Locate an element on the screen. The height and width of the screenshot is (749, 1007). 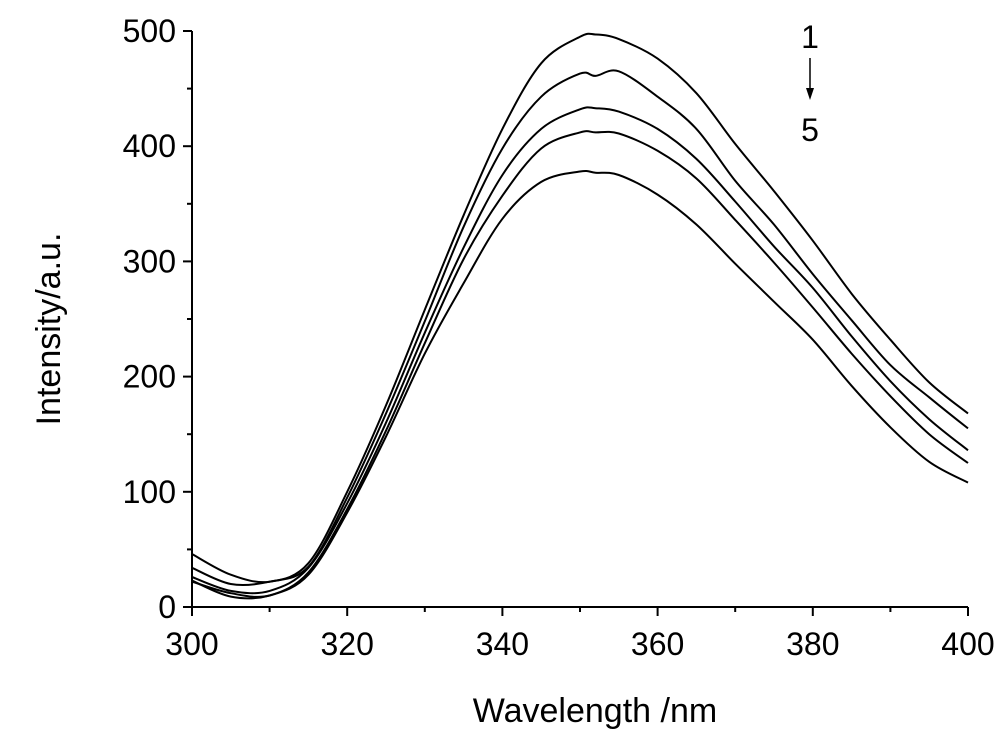
annotation-arrow-head is located at coordinates (810, 94).